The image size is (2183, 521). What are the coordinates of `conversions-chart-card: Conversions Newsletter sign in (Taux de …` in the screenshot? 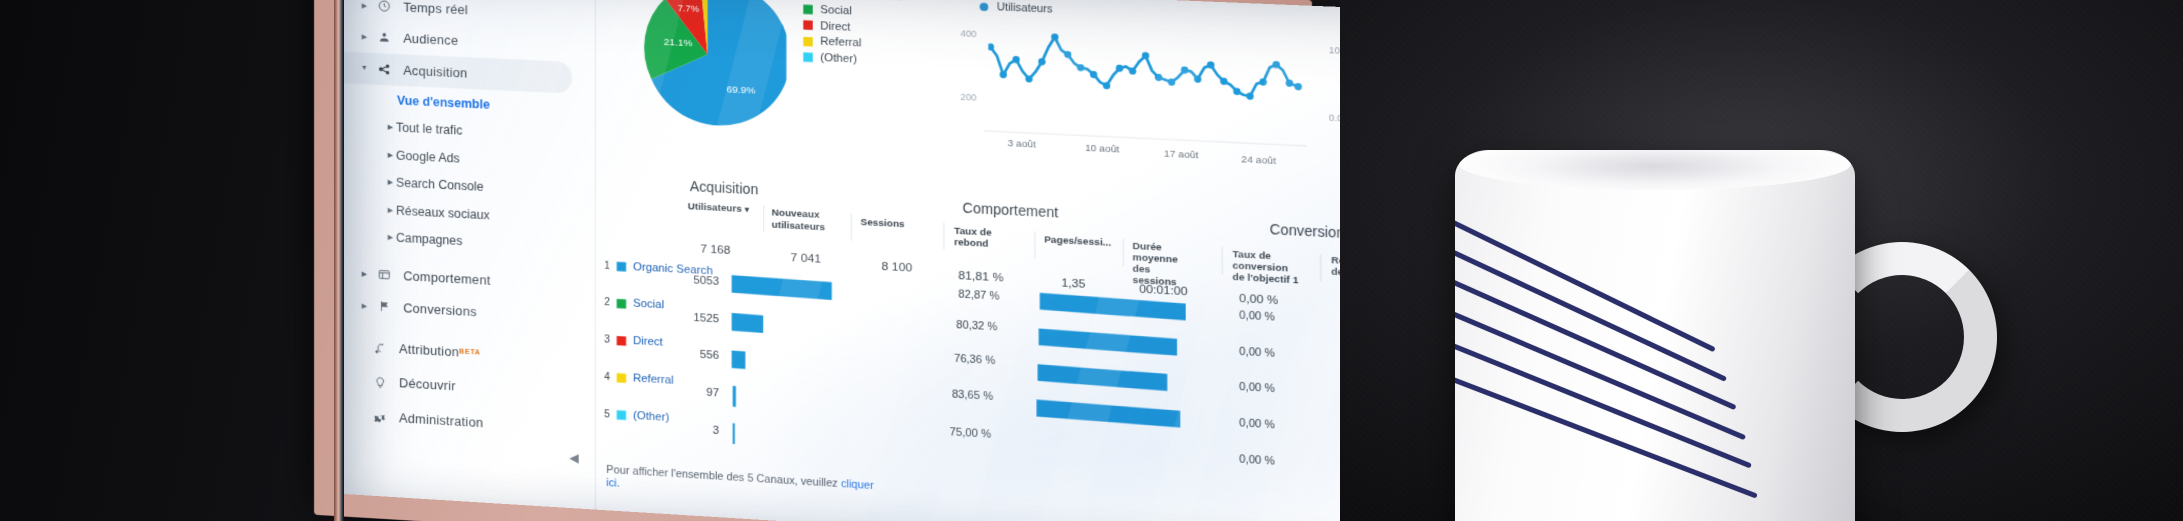 It's located at (1331, 107).